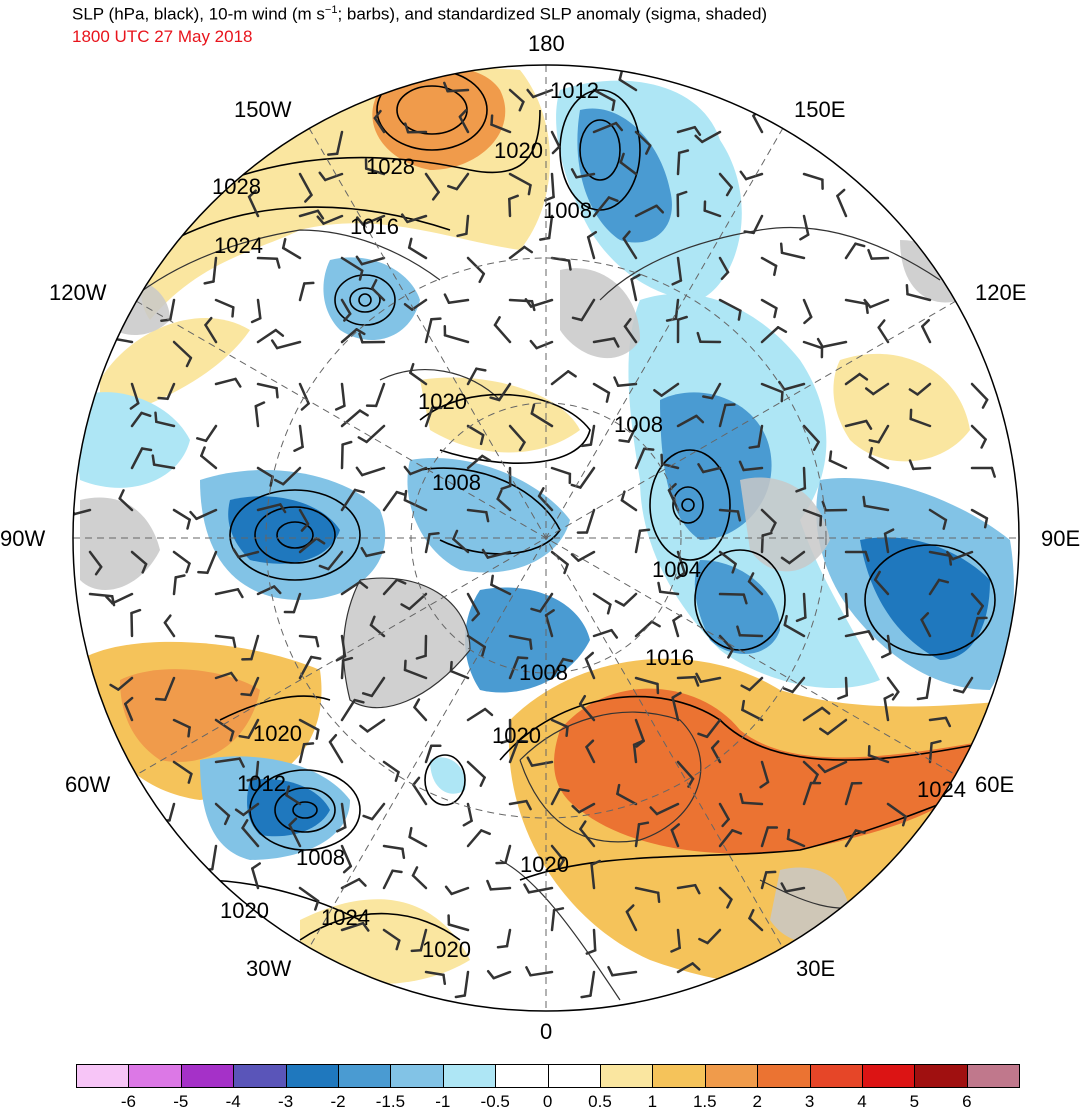 The image size is (1088, 1112). What do you see at coordinates (263, 109) in the screenshot?
I see `lon-label-150w: 150W` at bounding box center [263, 109].